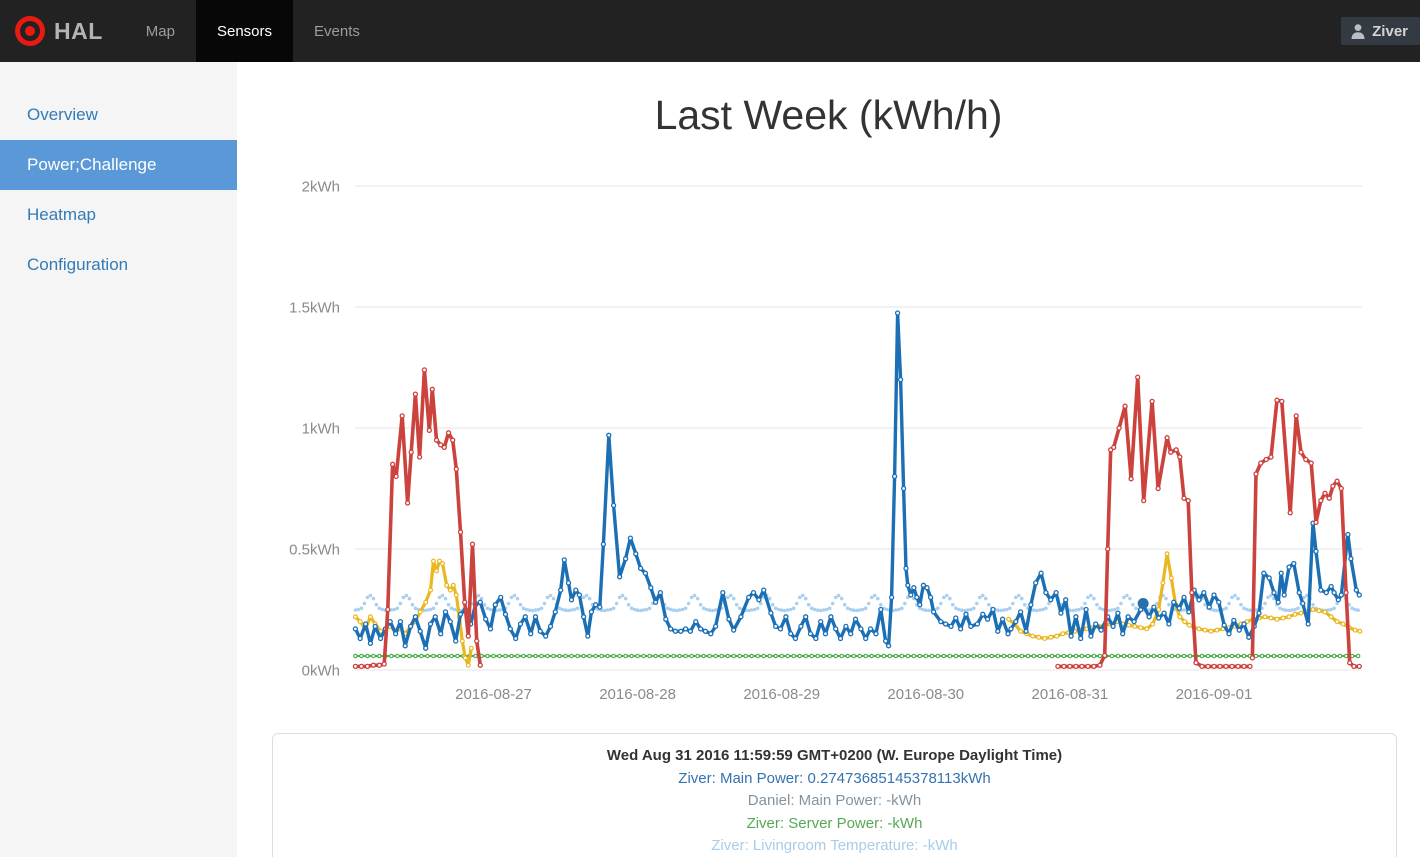 Image resolution: width=1420 pixels, height=857 pixels. I want to click on x-axis-tick-label: 2016-08-29, so click(781, 694).